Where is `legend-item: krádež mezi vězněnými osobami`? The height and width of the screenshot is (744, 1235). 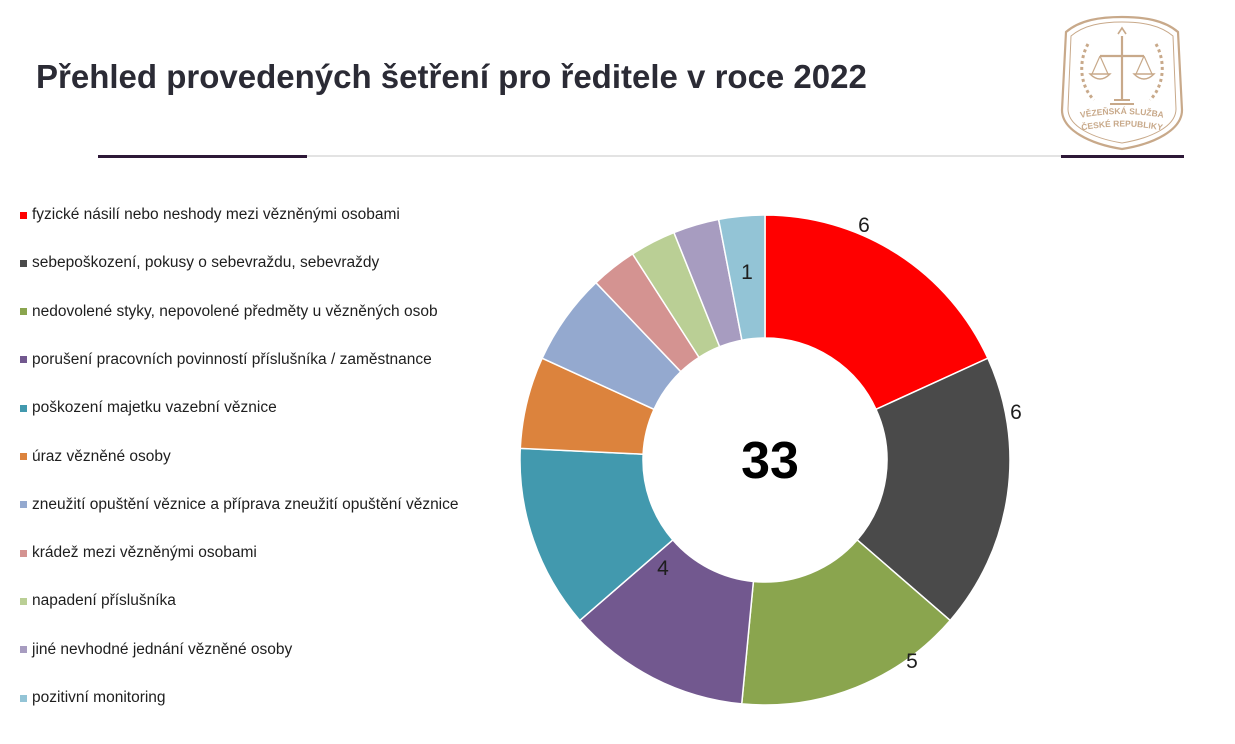 legend-item: krádež mezi vězněnými osobami is located at coordinates (138, 553).